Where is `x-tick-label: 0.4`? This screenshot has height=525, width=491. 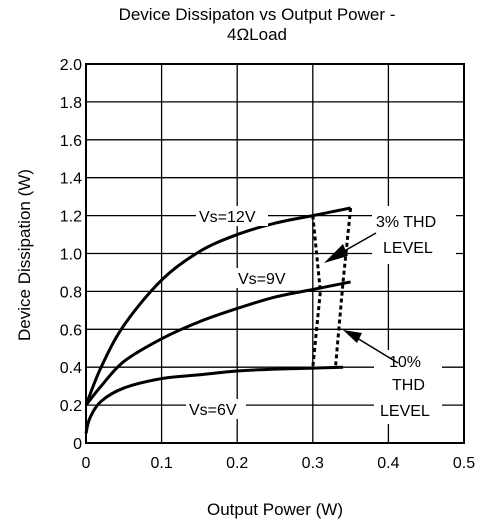 x-tick-label: 0.4 is located at coordinates (388, 463).